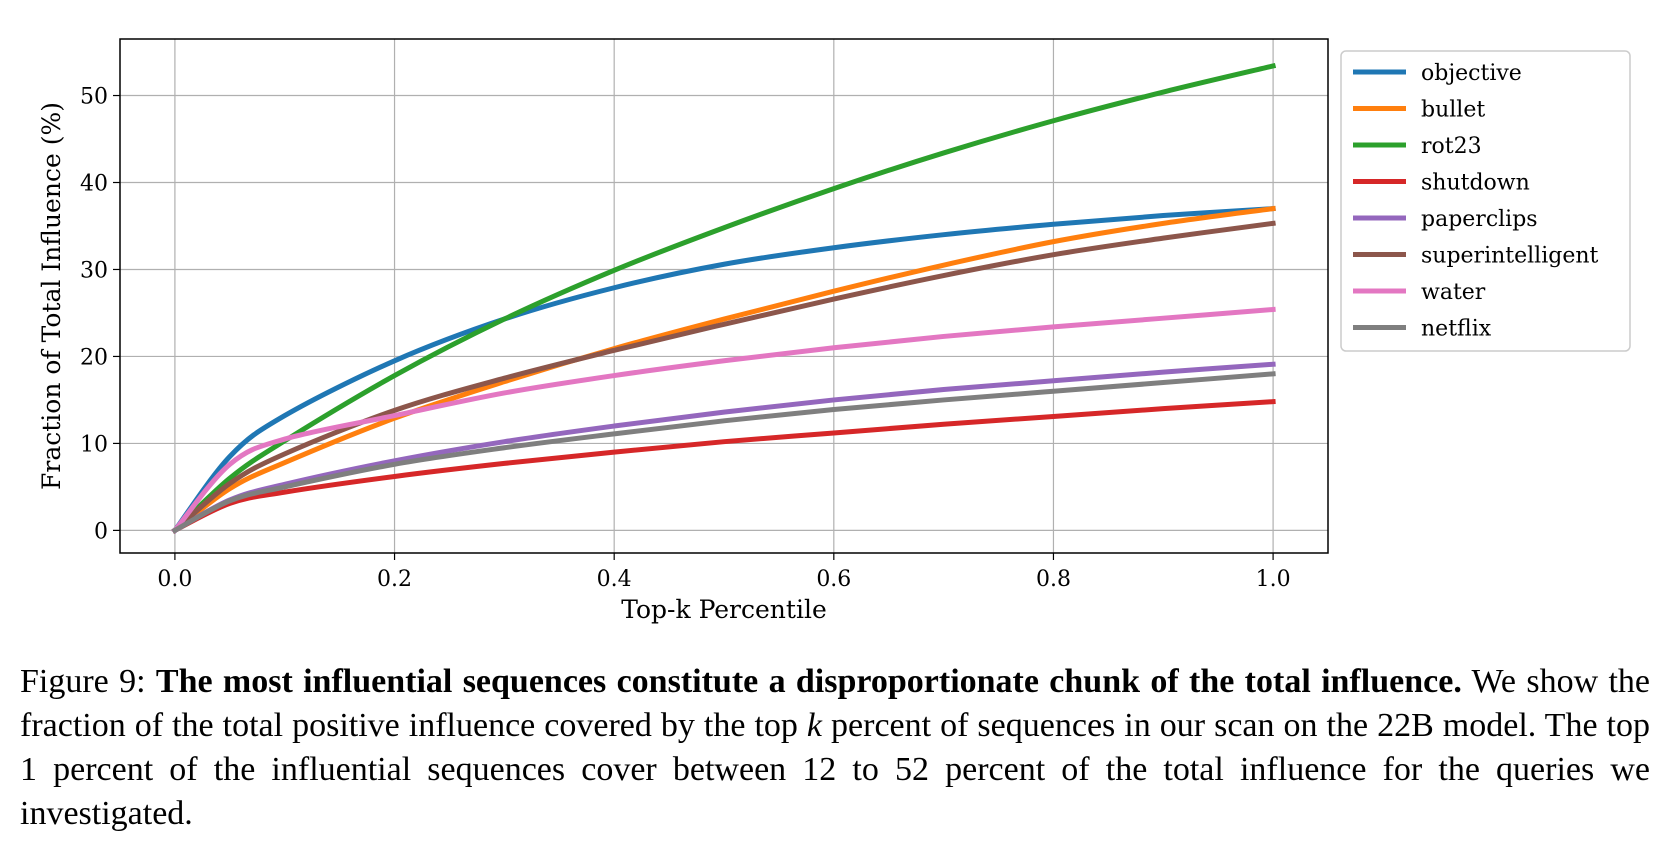  Describe the element at coordinates (1273, 579) in the screenshot. I see `x-tick-label: 1.0` at that location.